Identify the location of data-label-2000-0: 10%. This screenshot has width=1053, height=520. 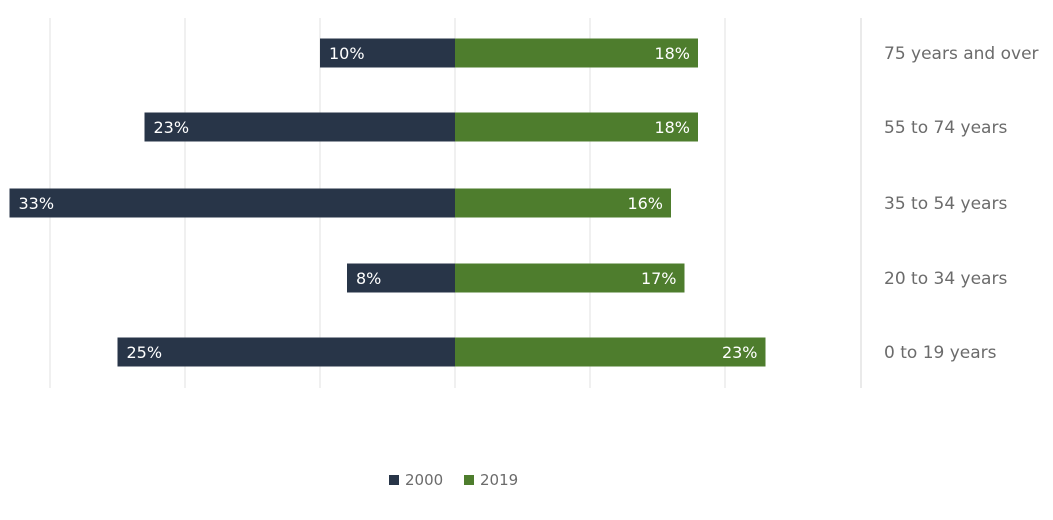
(347, 53).